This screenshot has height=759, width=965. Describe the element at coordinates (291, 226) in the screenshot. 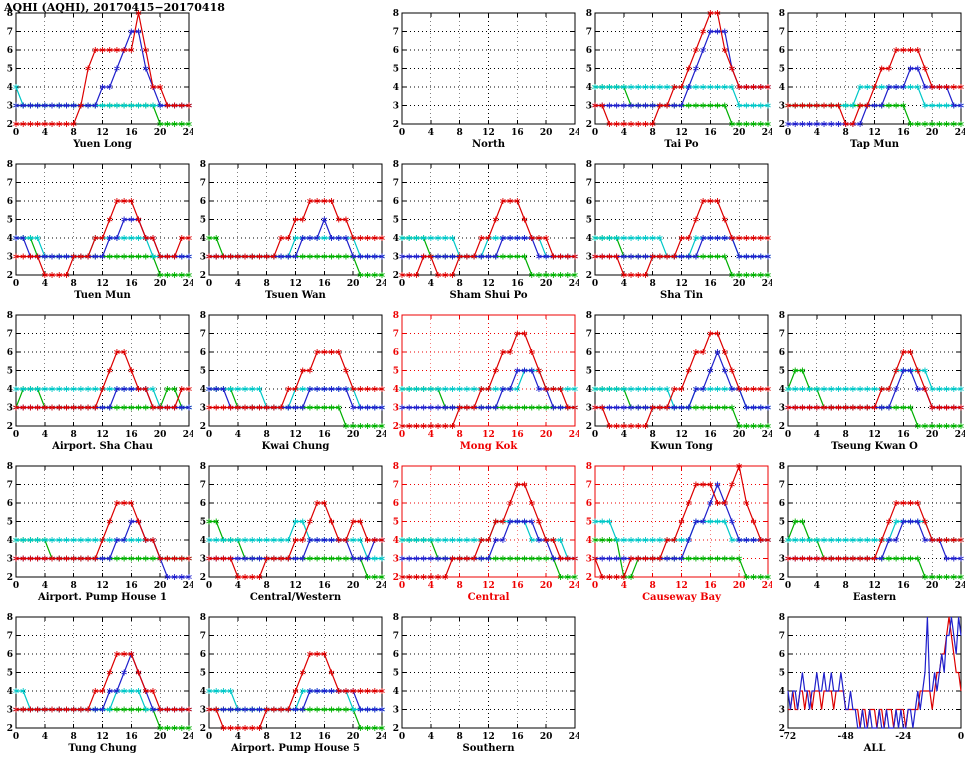

I see `chart-cell-tsuen-wan: 0 4 8 12 16 20 24 2 3 4 5 6 7 8 Tsuen Wan` at that location.